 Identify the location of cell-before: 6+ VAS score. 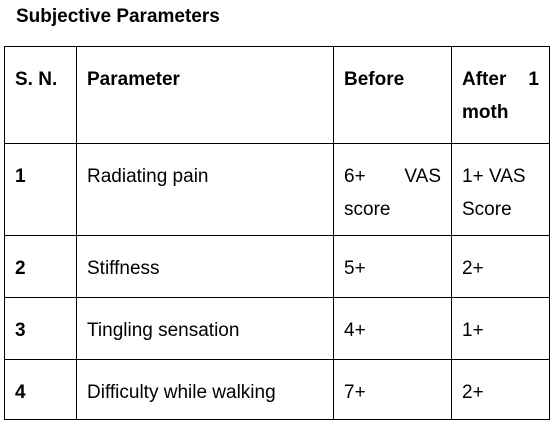
(392, 189).